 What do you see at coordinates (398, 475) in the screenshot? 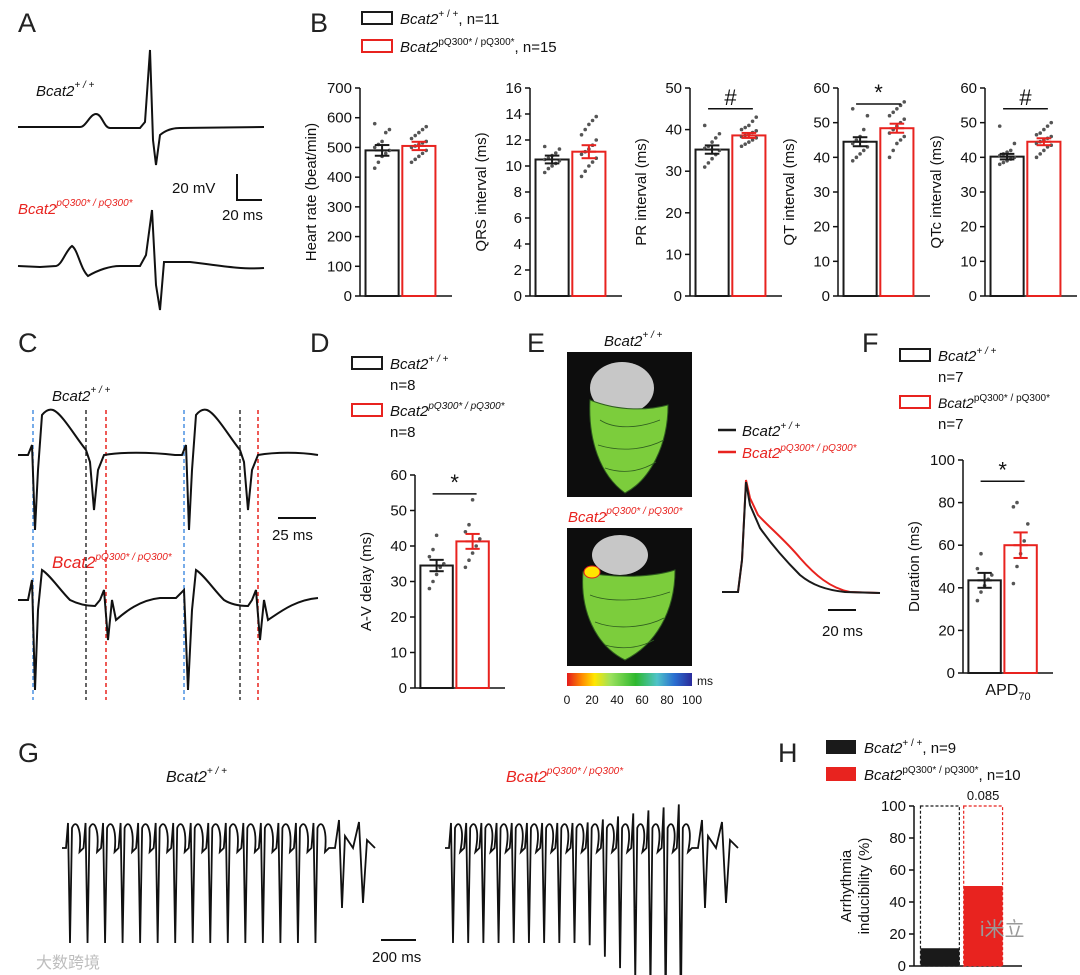
I see `y-tick-label: 60` at bounding box center [398, 475].